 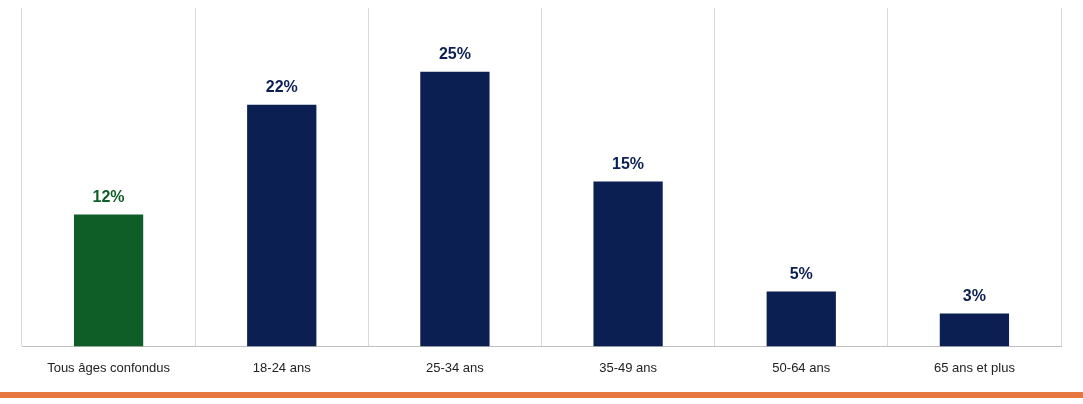 What do you see at coordinates (628, 367) in the screenshot?
I see `x-tick-label: 35-49 ans` at bounding box center [628, 367].